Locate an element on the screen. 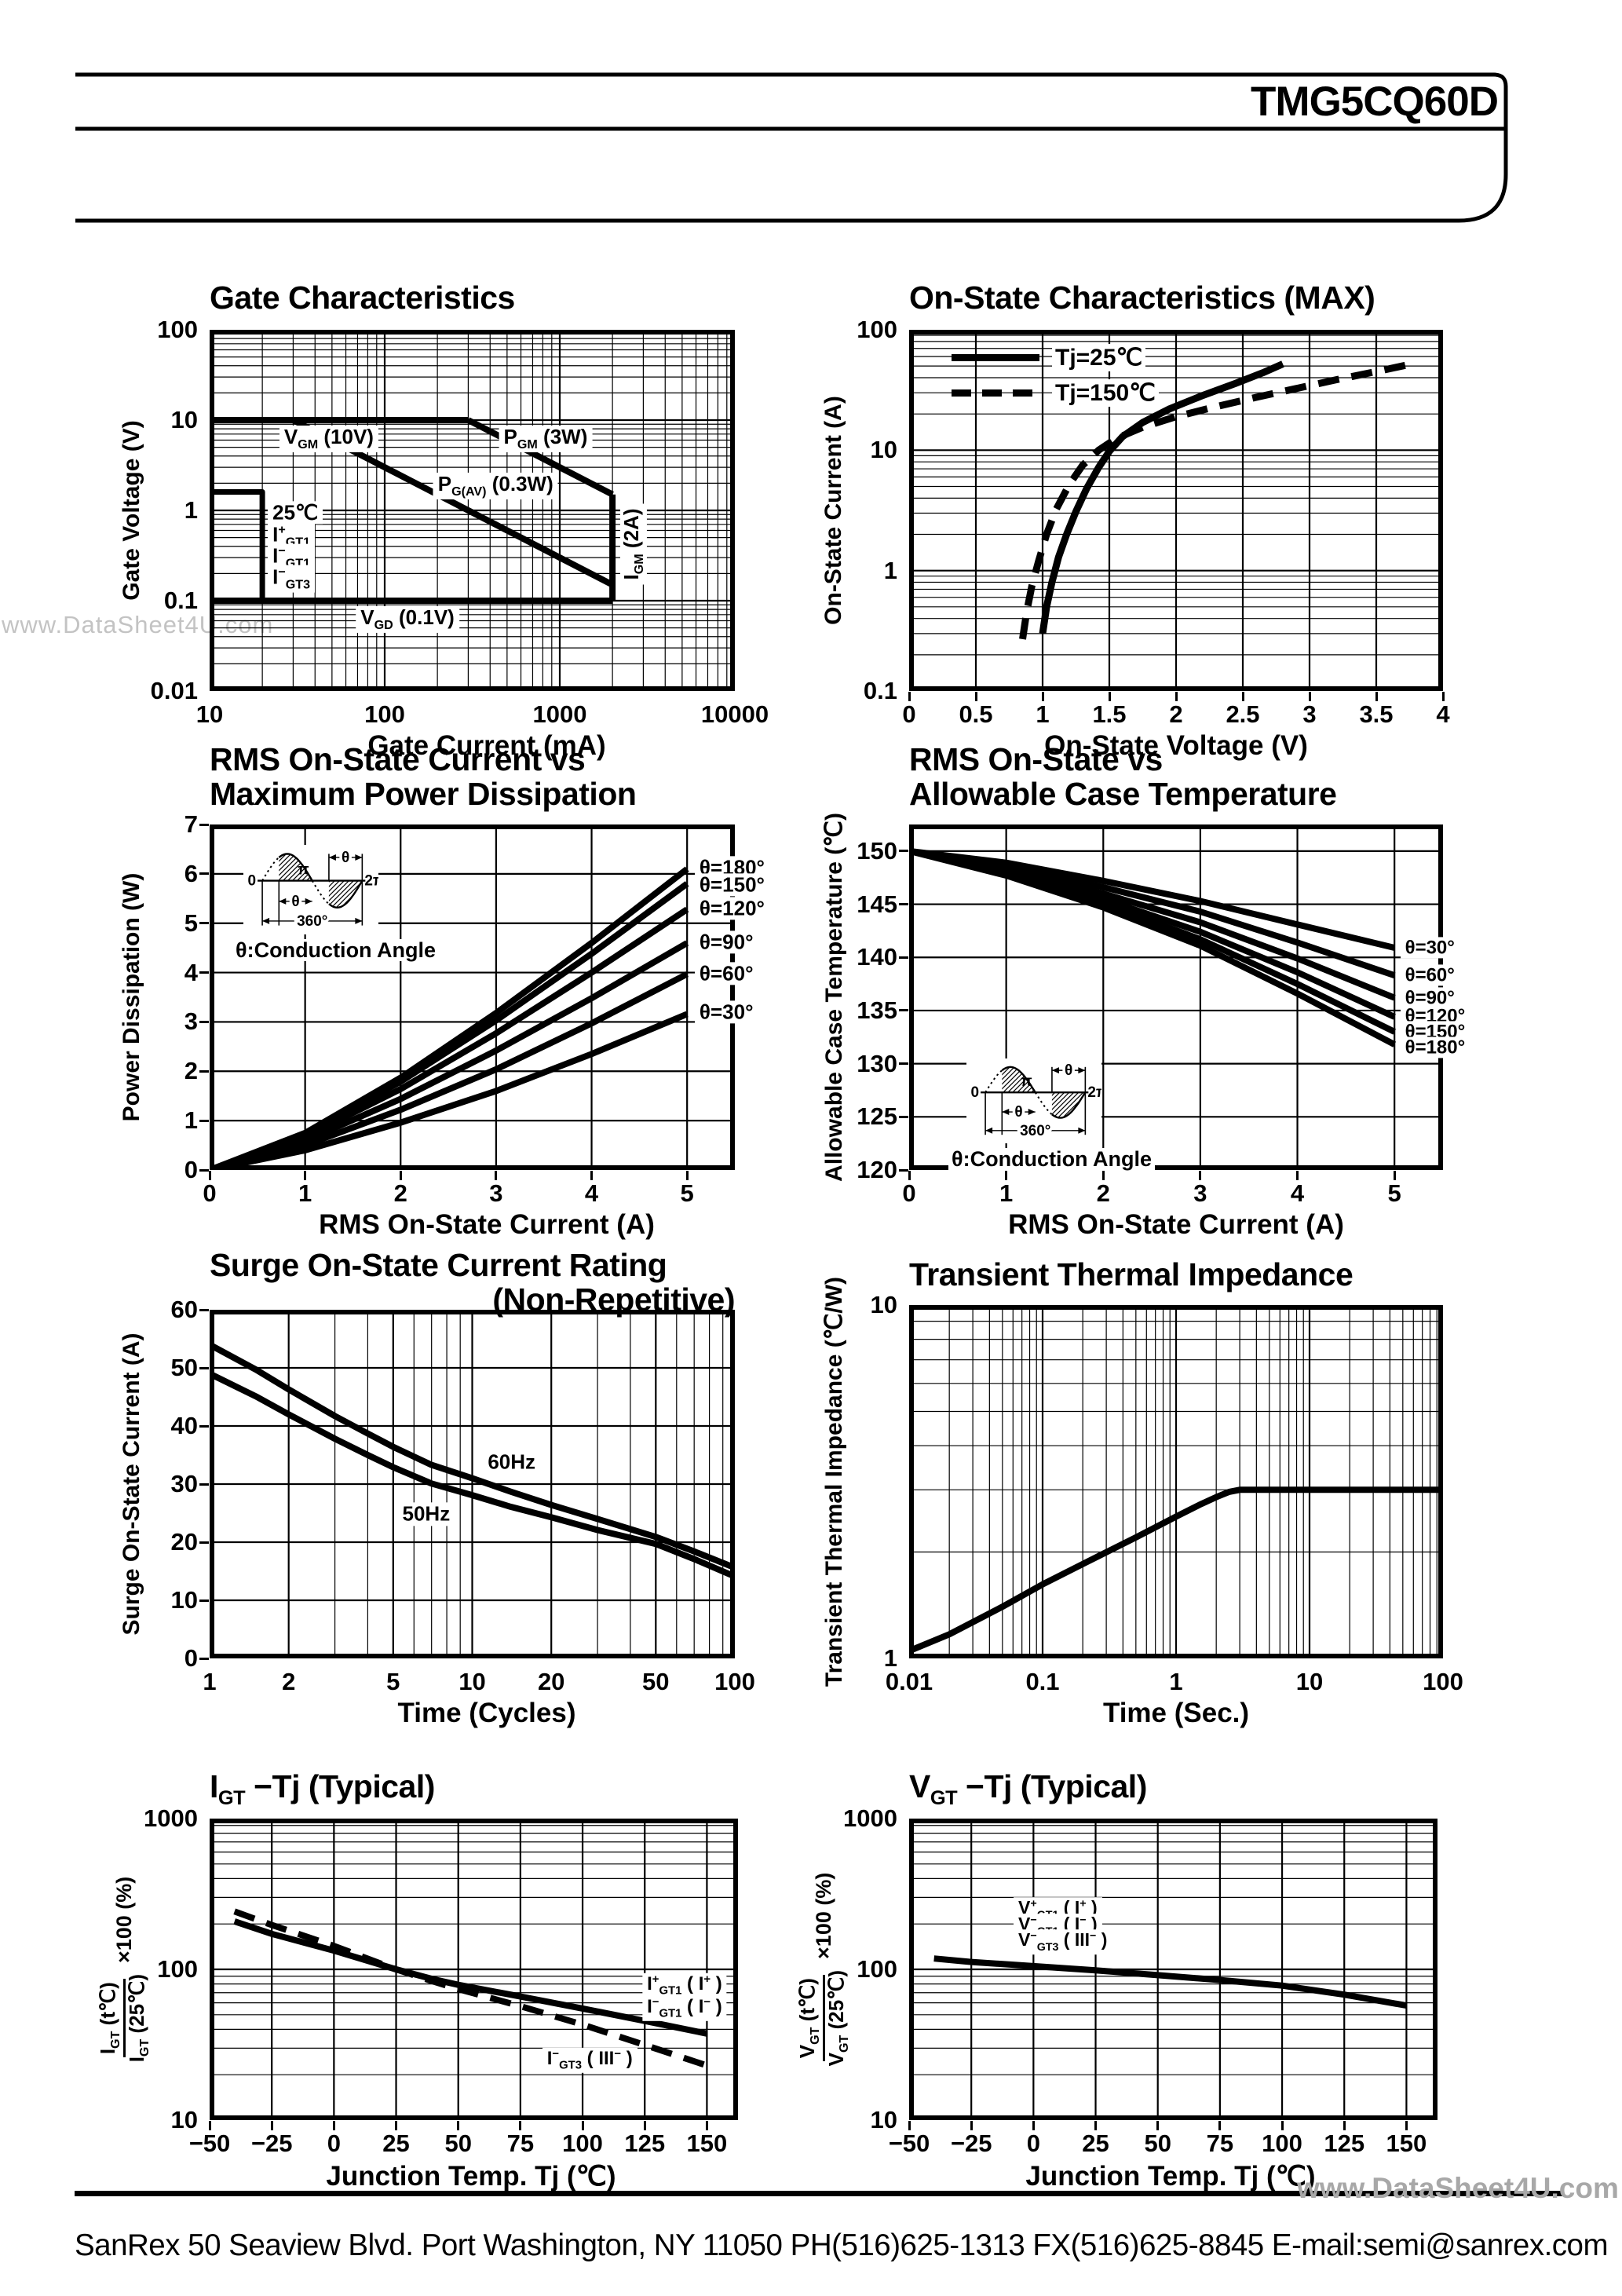  rms-current-vs-case-temperature-title: Allowable Case Temperature is located at coordinates (1123, 794).